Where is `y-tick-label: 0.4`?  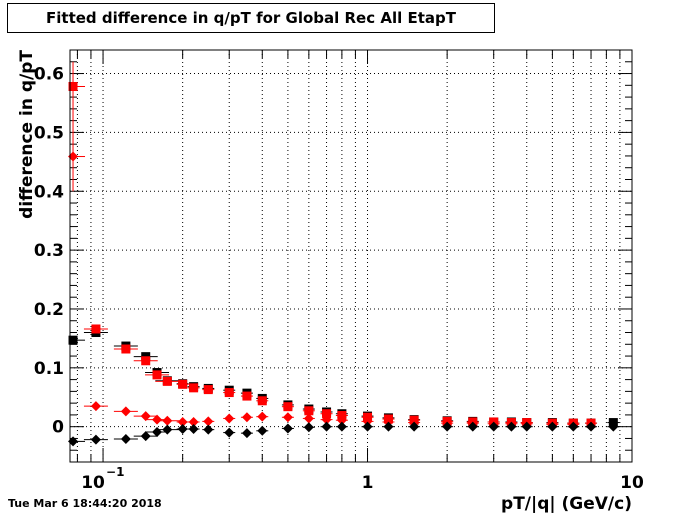 y-tick-label: 0.4 is located at coordinates (49, 192).